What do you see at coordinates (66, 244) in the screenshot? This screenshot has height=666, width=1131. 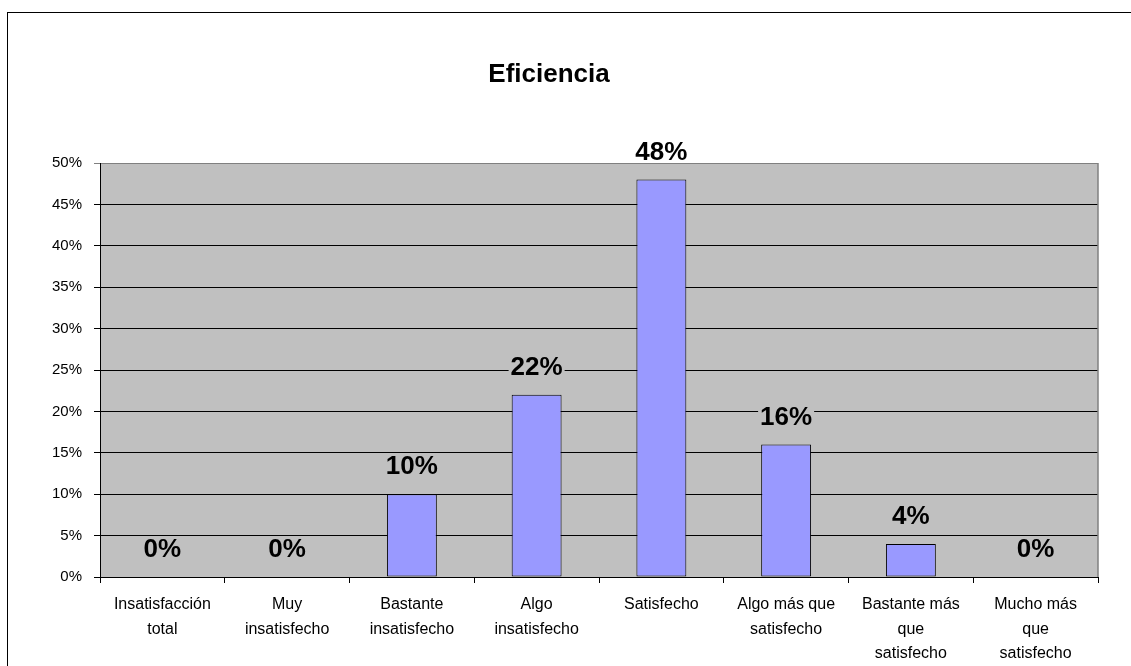 I see `y-tick-label: 40%` at bounding box center [66, 244].